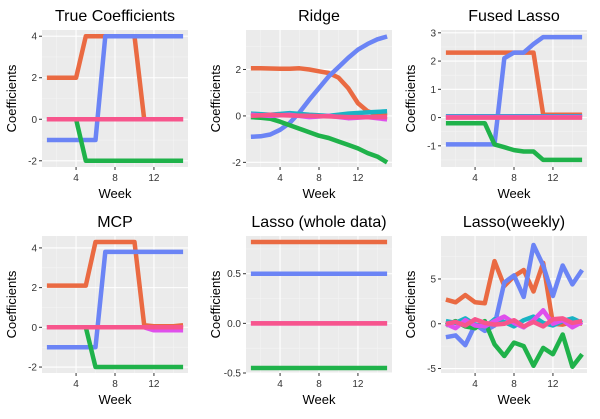 This screenshot has width=600, height=419. What do you see at coordinates (433, 279) in the screenshot?
I see `y-tick-label: 5` at bounding box center [433, 279].